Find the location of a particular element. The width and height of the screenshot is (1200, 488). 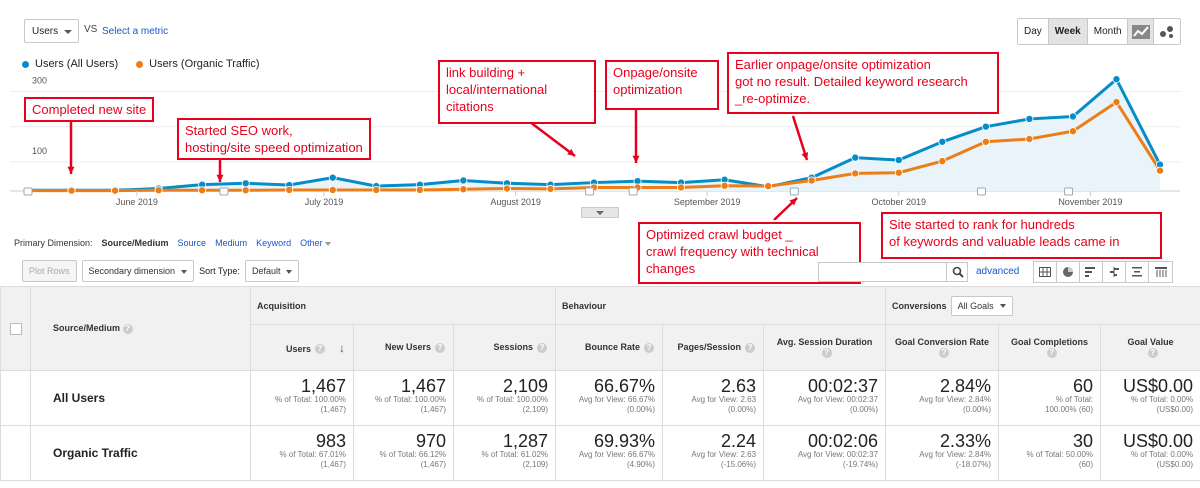

cell-value: 2,109 is located at coordinates (525, 386).